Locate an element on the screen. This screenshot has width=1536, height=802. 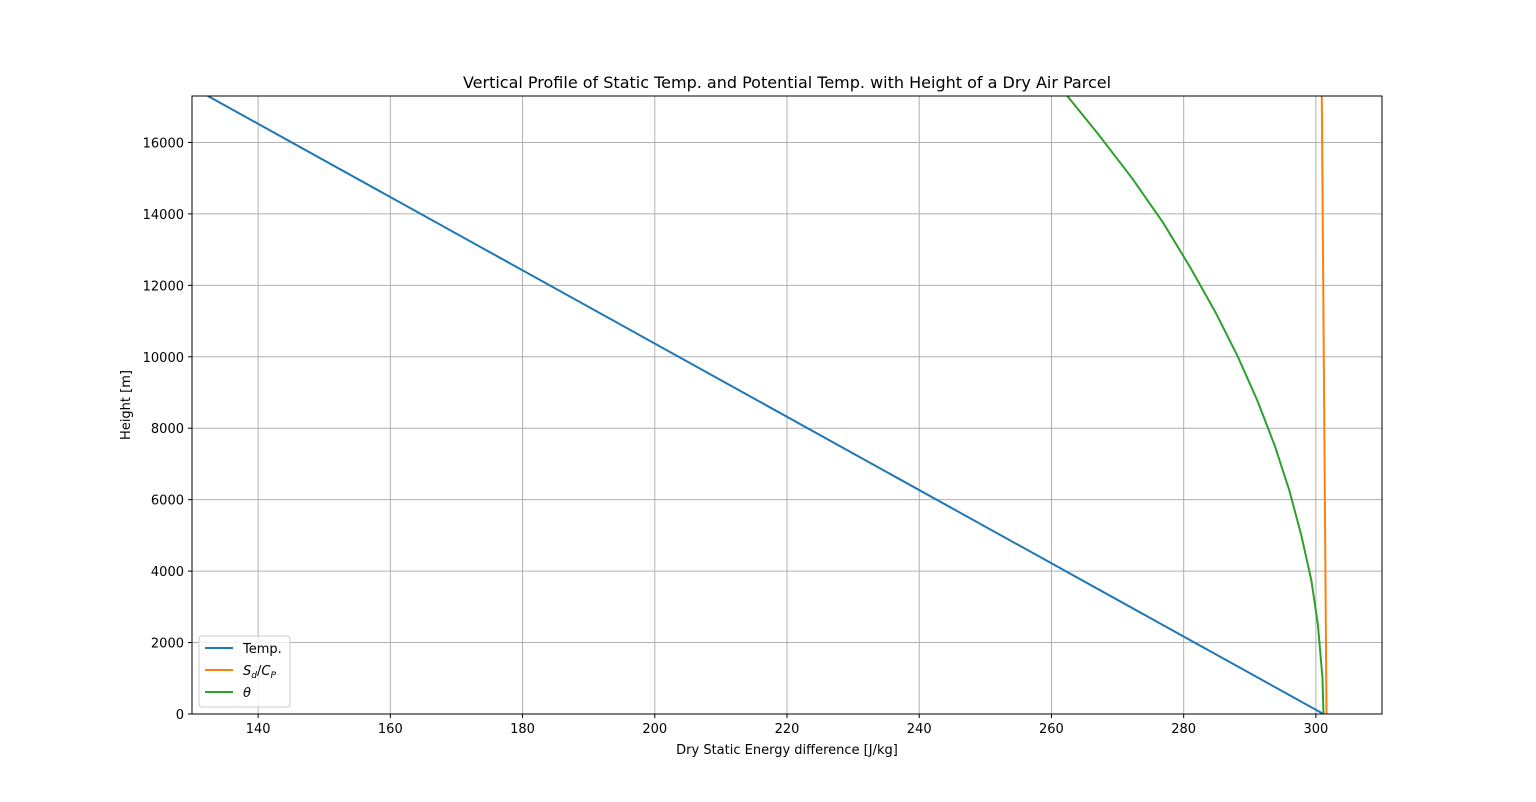
x-tick-label: 140 is located at coordinates (258, 729).